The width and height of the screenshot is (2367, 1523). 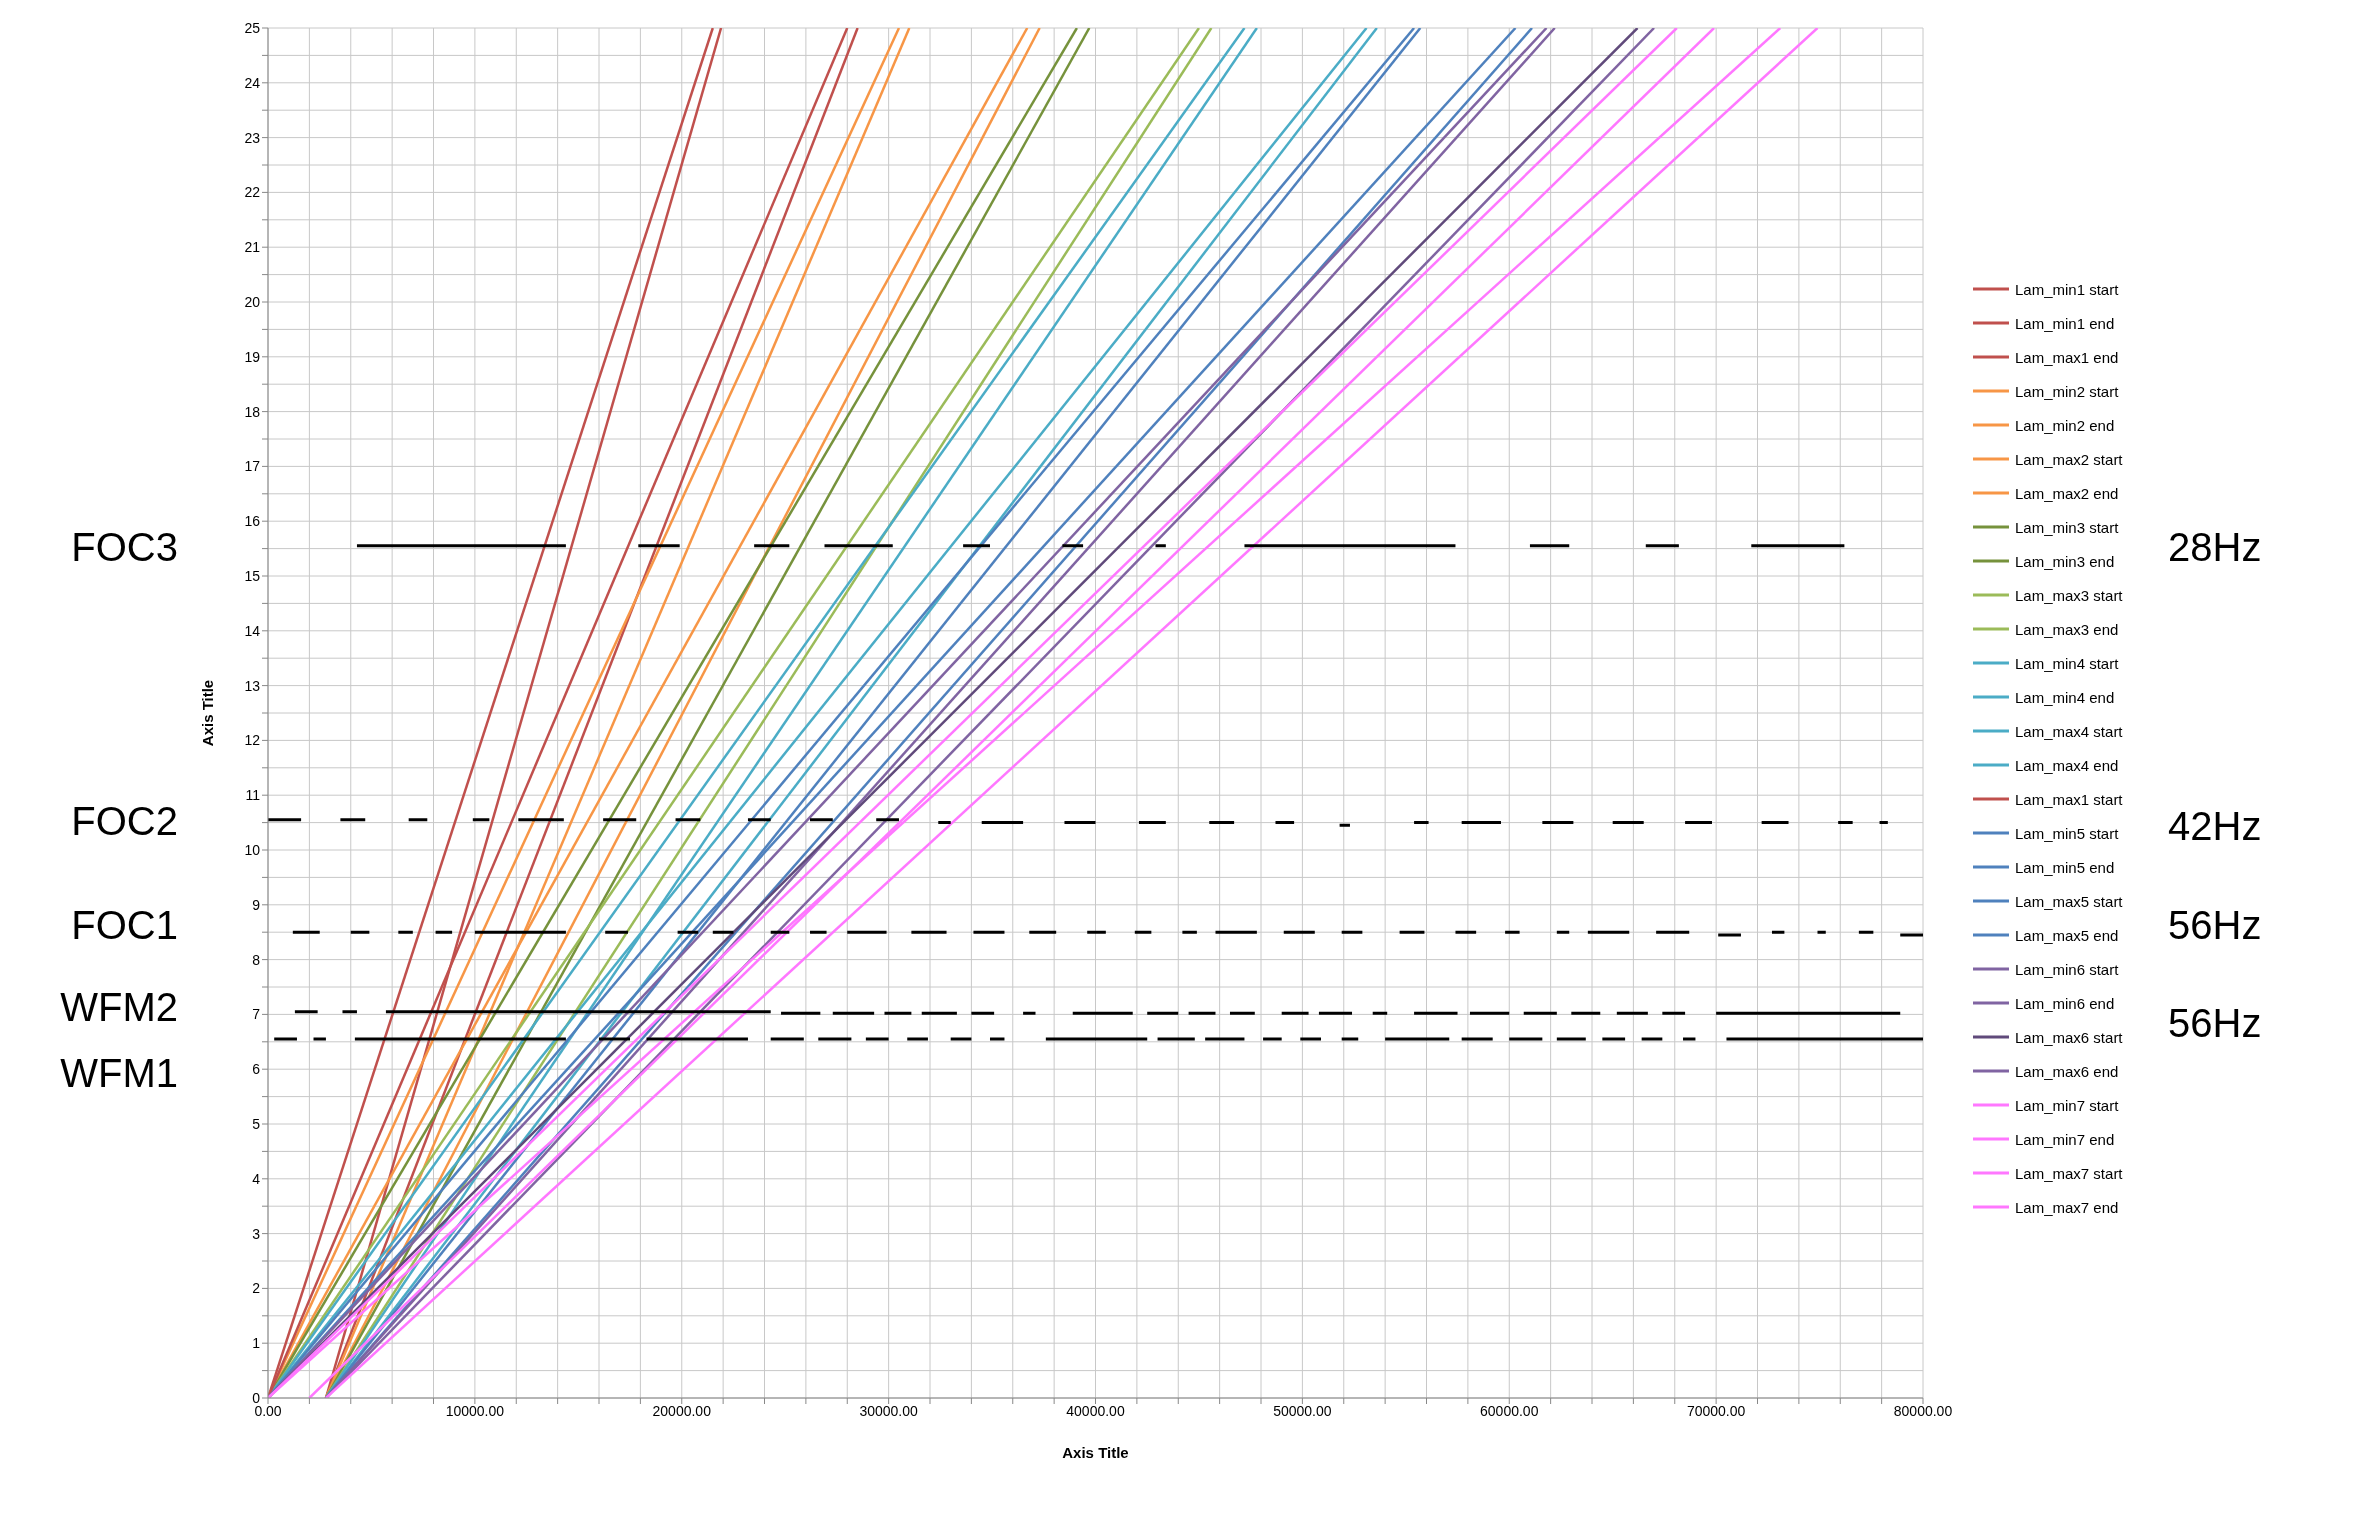 What do you see at coordinates (2065, 867) in the screenshot?
I see `legend-label: Lam_min5 end` at bounding box center [2065, 867].